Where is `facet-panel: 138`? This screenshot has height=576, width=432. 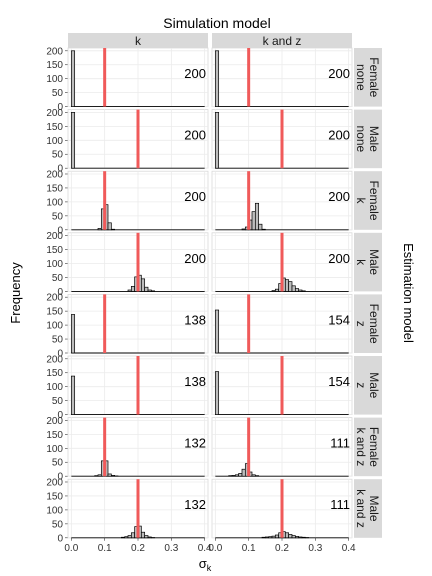 facet-panel: 138 is located at coordinates (138, 323).